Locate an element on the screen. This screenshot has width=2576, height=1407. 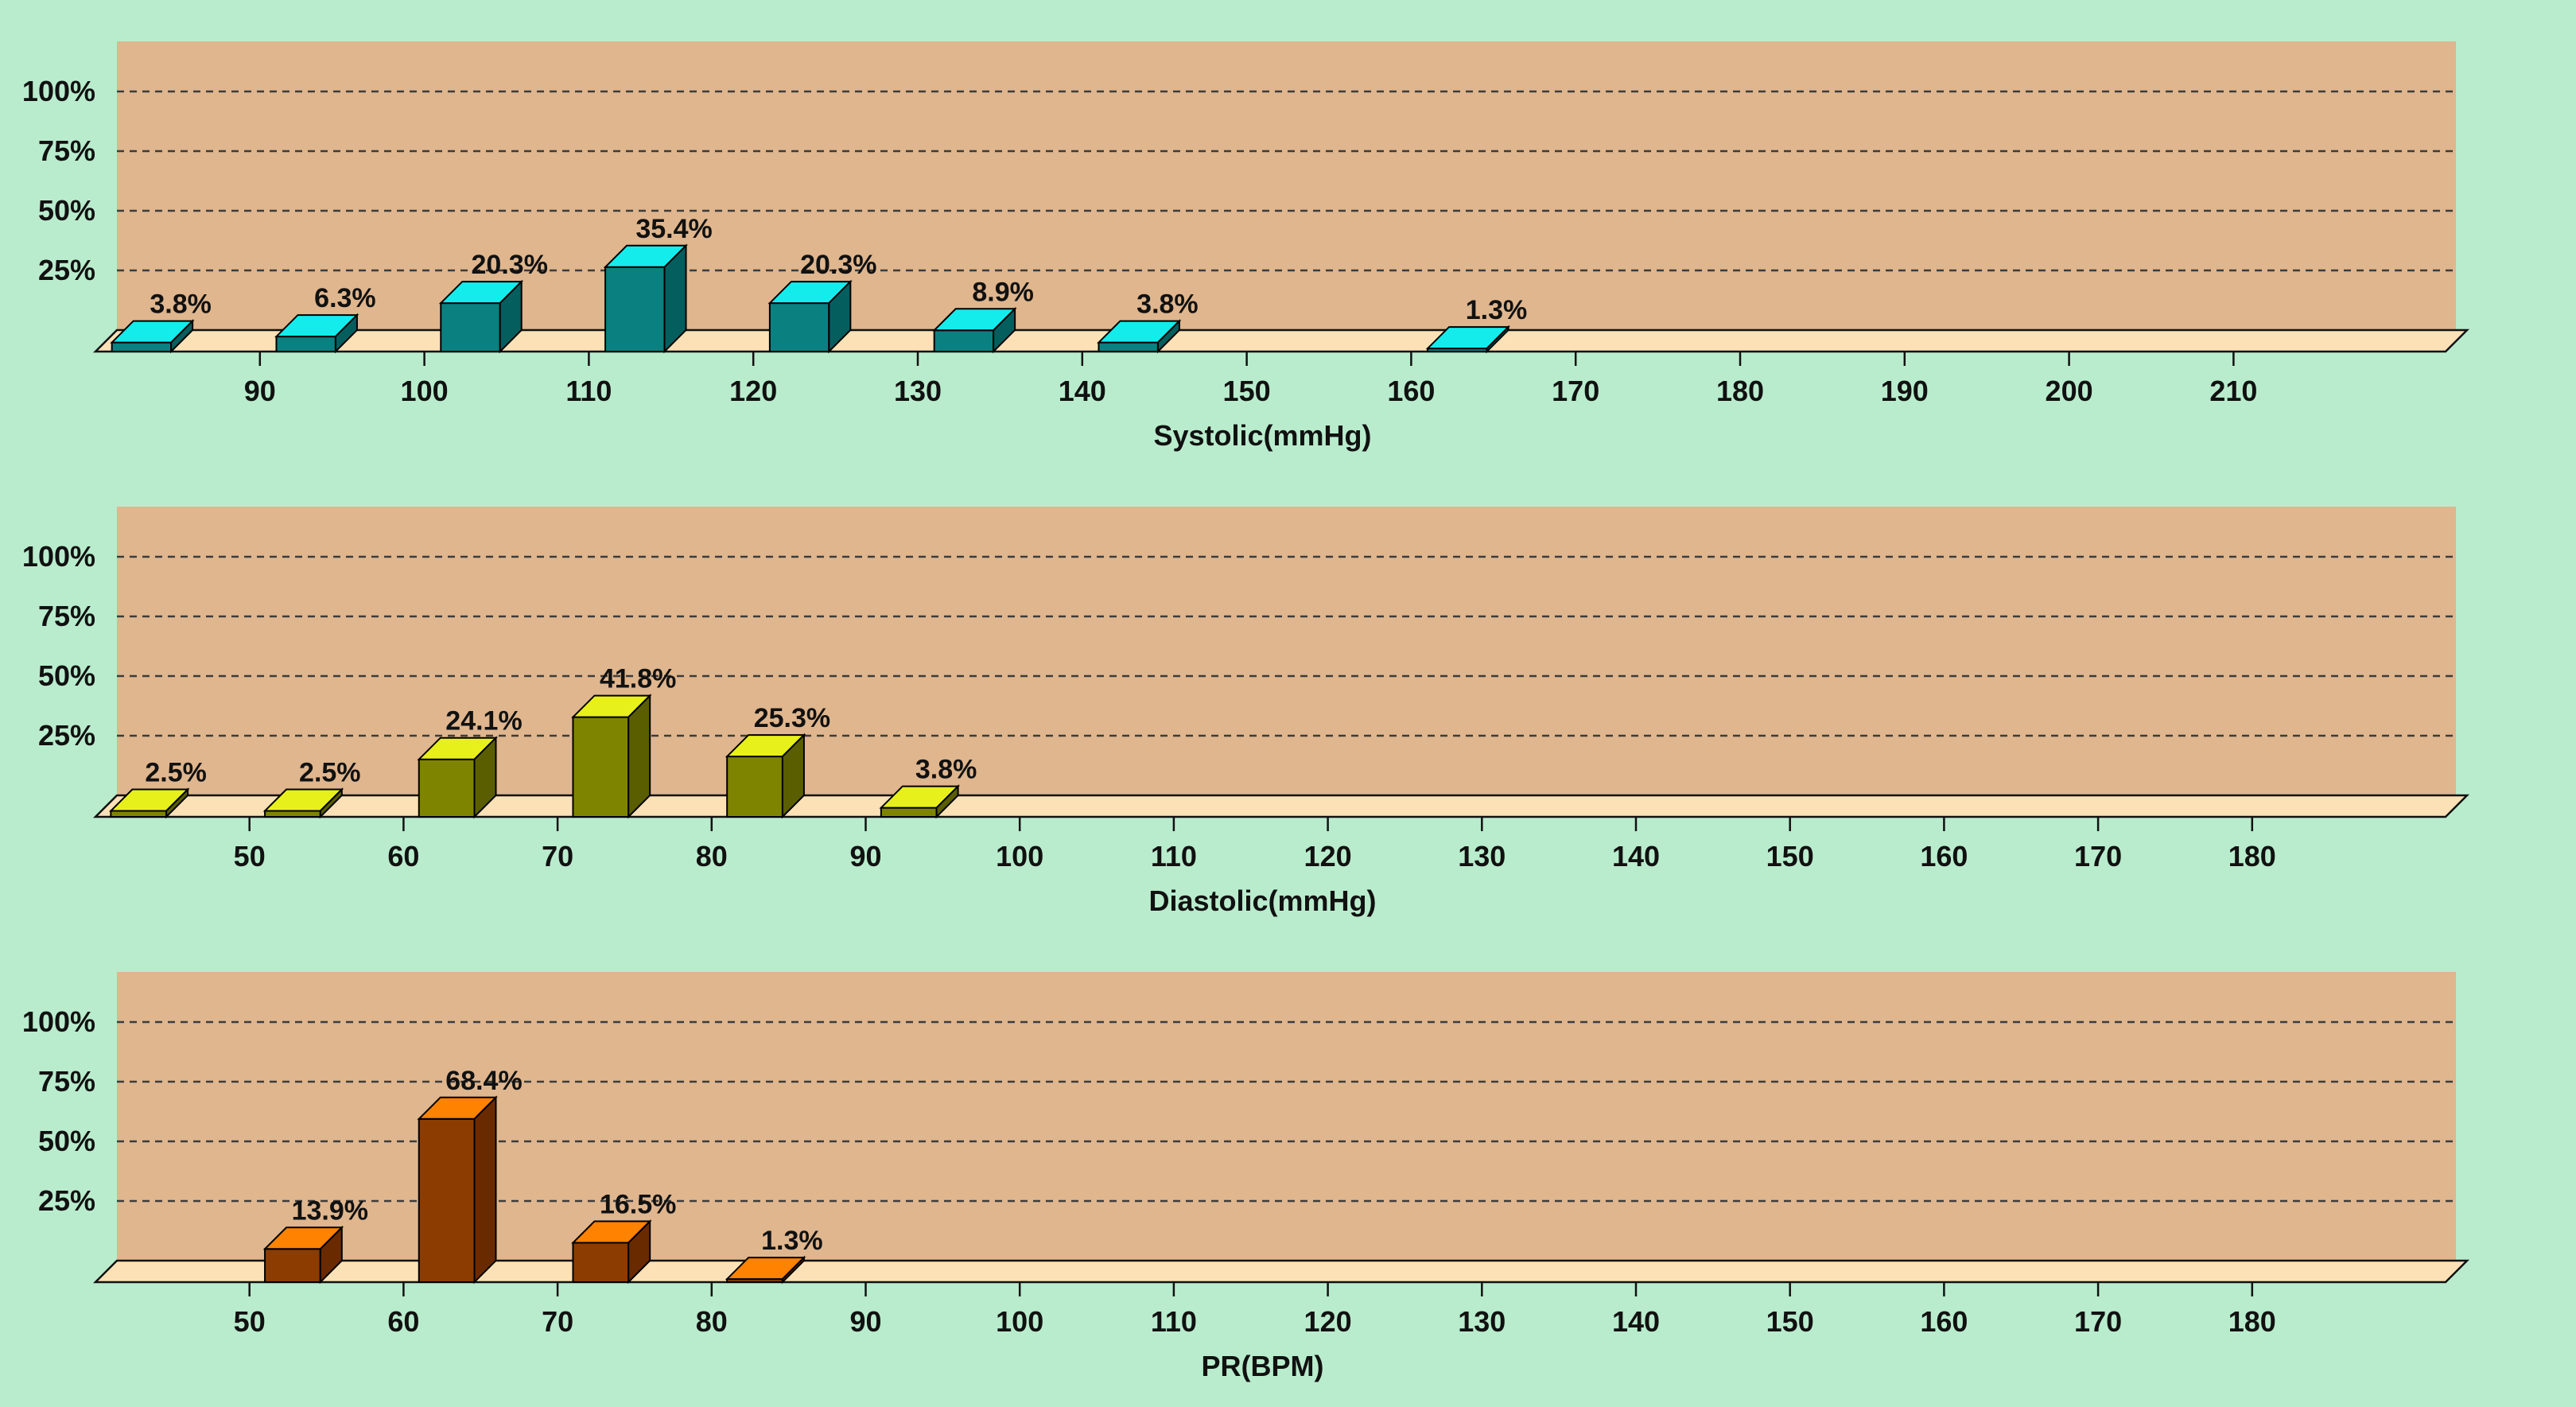
diastolic-y-tick-label: 25% is located at coordinates (66, 735).